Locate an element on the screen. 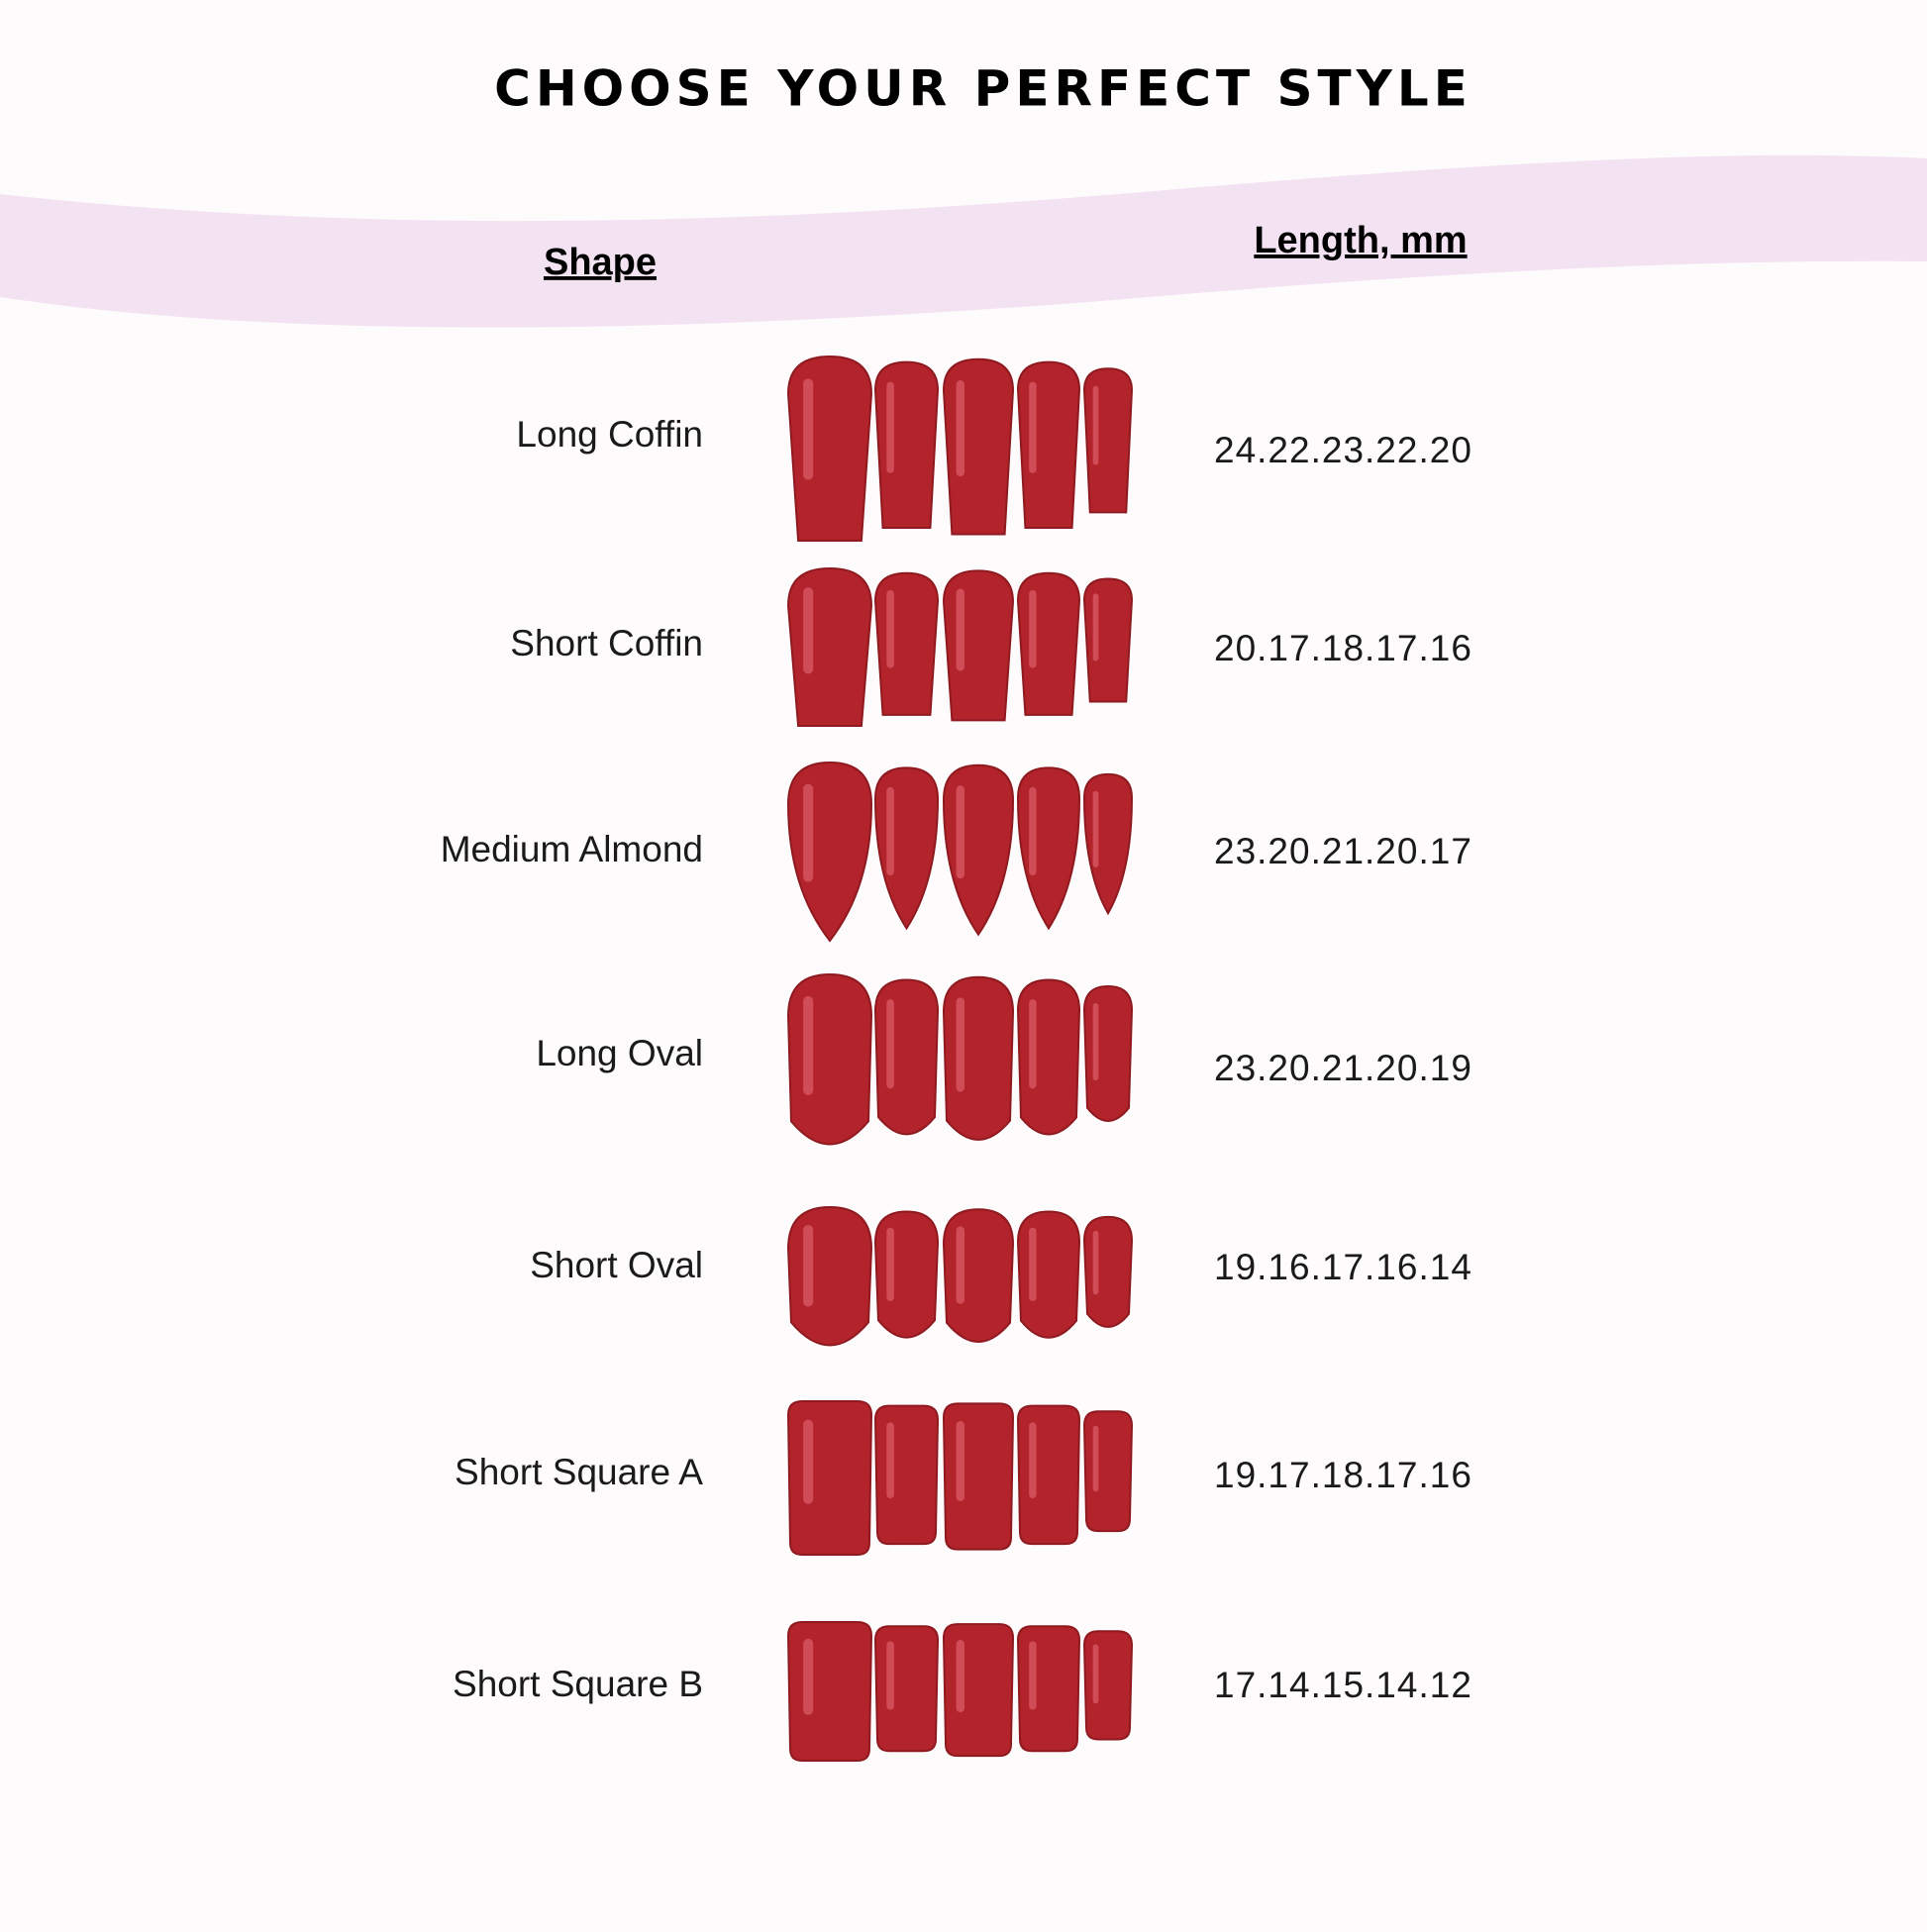 Image resolution: width=1927 pixels, height=1932 pixels. shape-name: Long Coffin is located at coordinates (609, 434).